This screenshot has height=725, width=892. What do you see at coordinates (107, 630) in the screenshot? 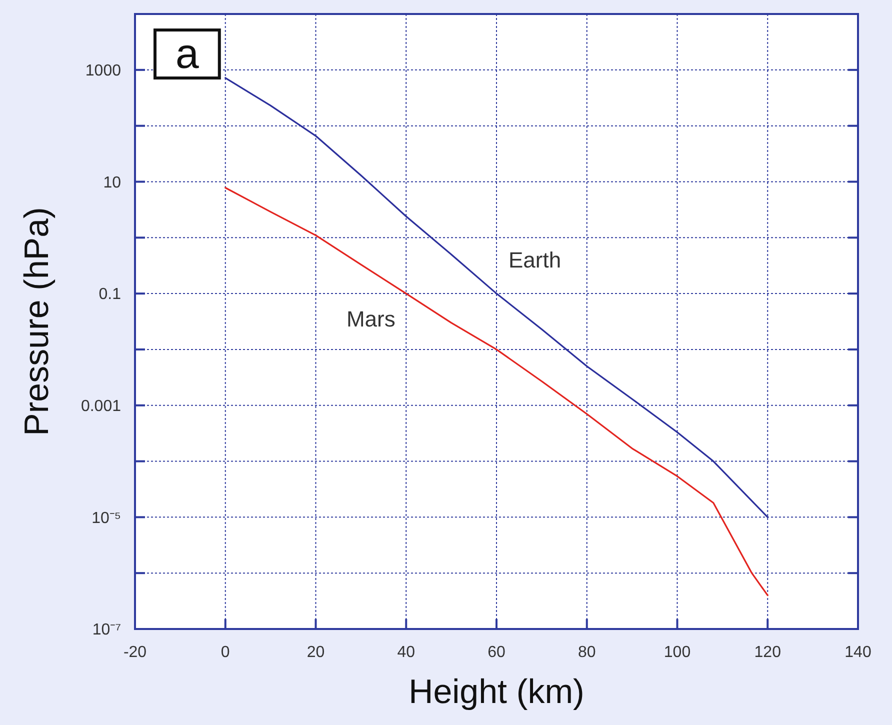
I see `y-tick-label: 10⁻⁷` at bounding box center [107, 630].